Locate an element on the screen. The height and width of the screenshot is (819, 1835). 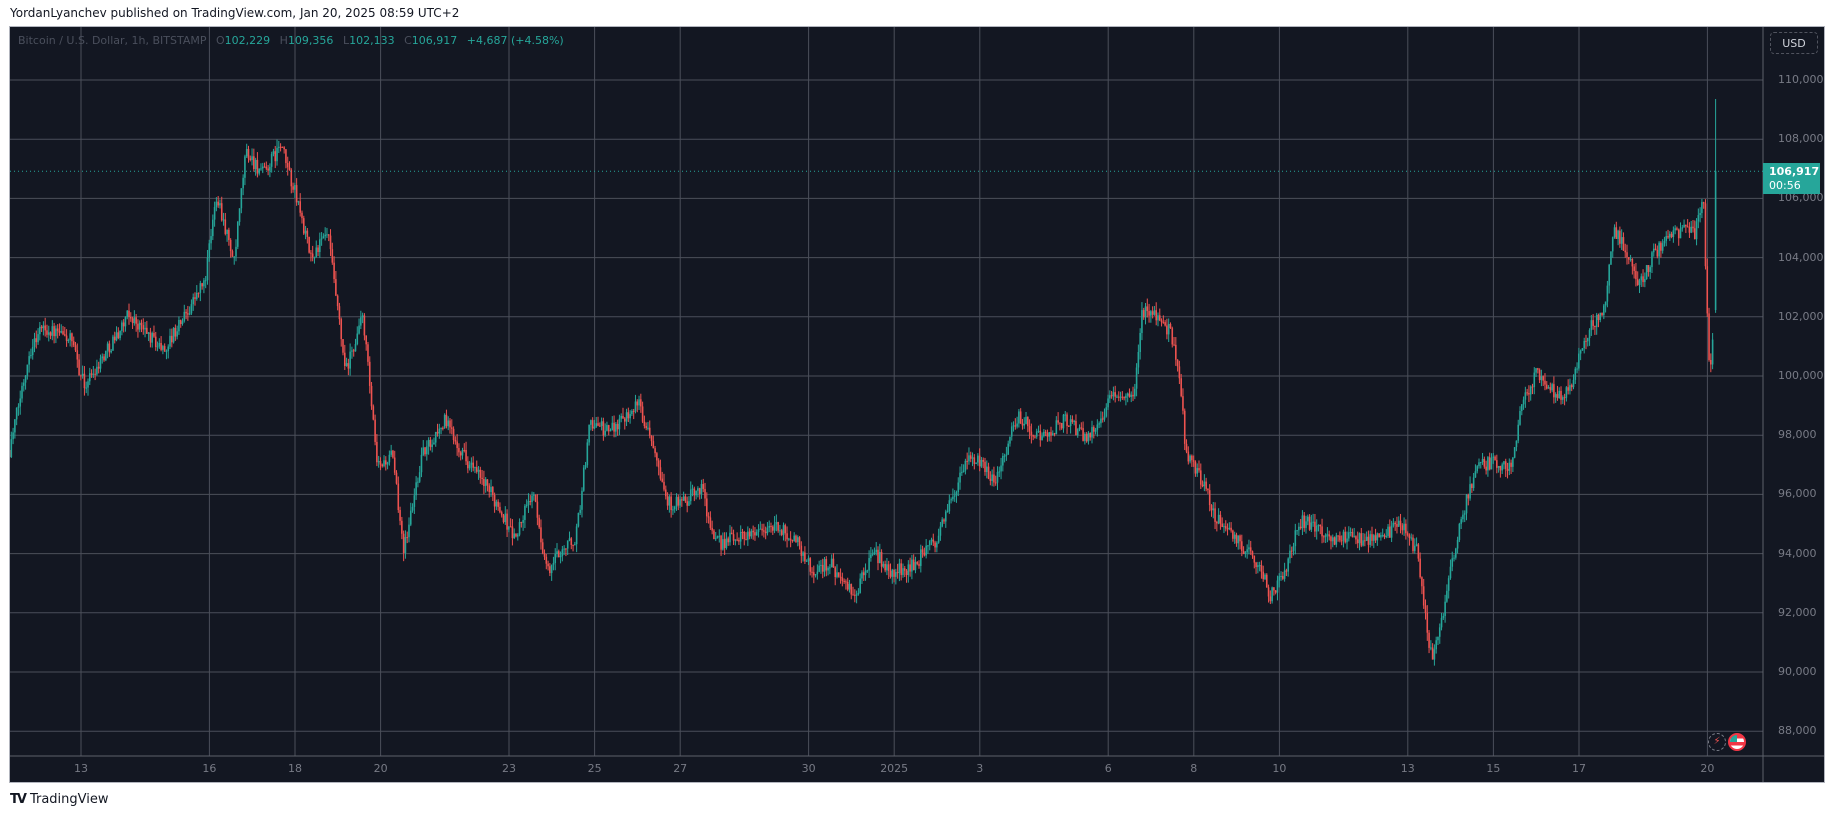
close-value: 106,917 is located at coordinates (434, 40).